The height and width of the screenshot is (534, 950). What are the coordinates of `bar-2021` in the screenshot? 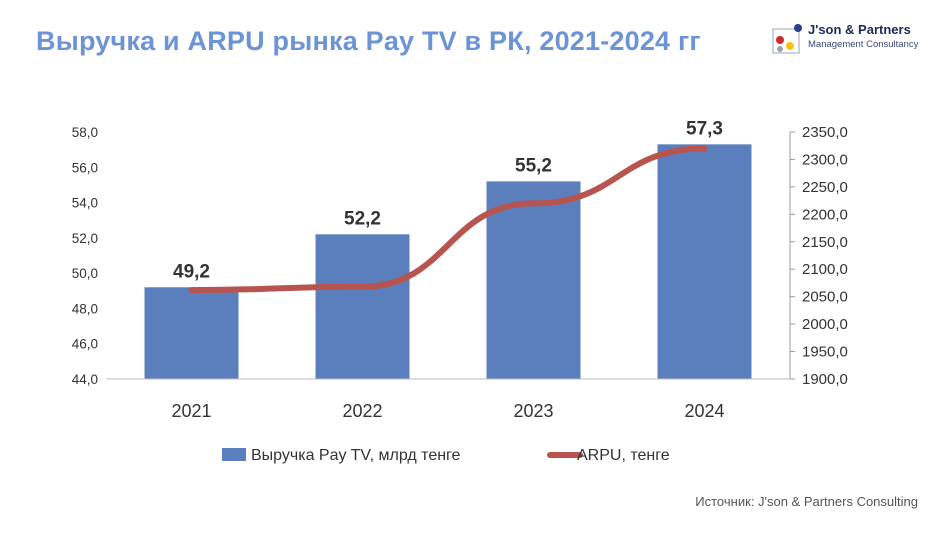 It's located at (191, 333).